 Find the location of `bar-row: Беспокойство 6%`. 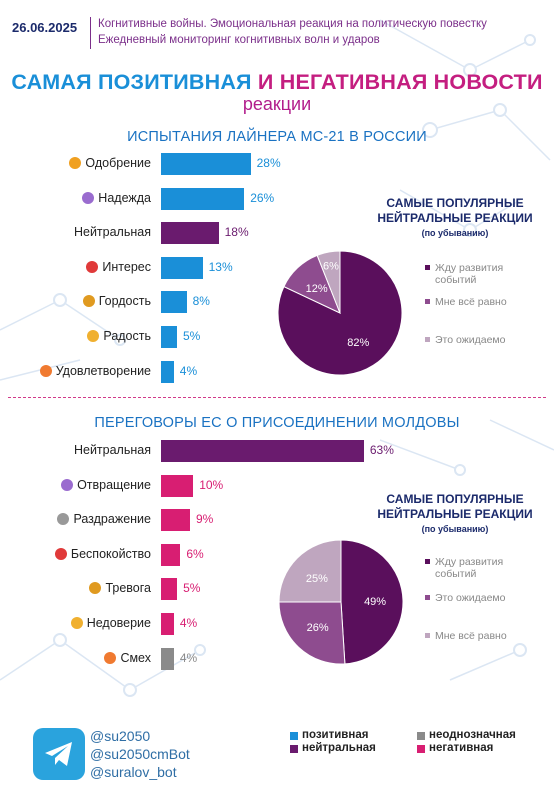

bar-row: Беспокойство 6% is located at coordinates (277, 555).